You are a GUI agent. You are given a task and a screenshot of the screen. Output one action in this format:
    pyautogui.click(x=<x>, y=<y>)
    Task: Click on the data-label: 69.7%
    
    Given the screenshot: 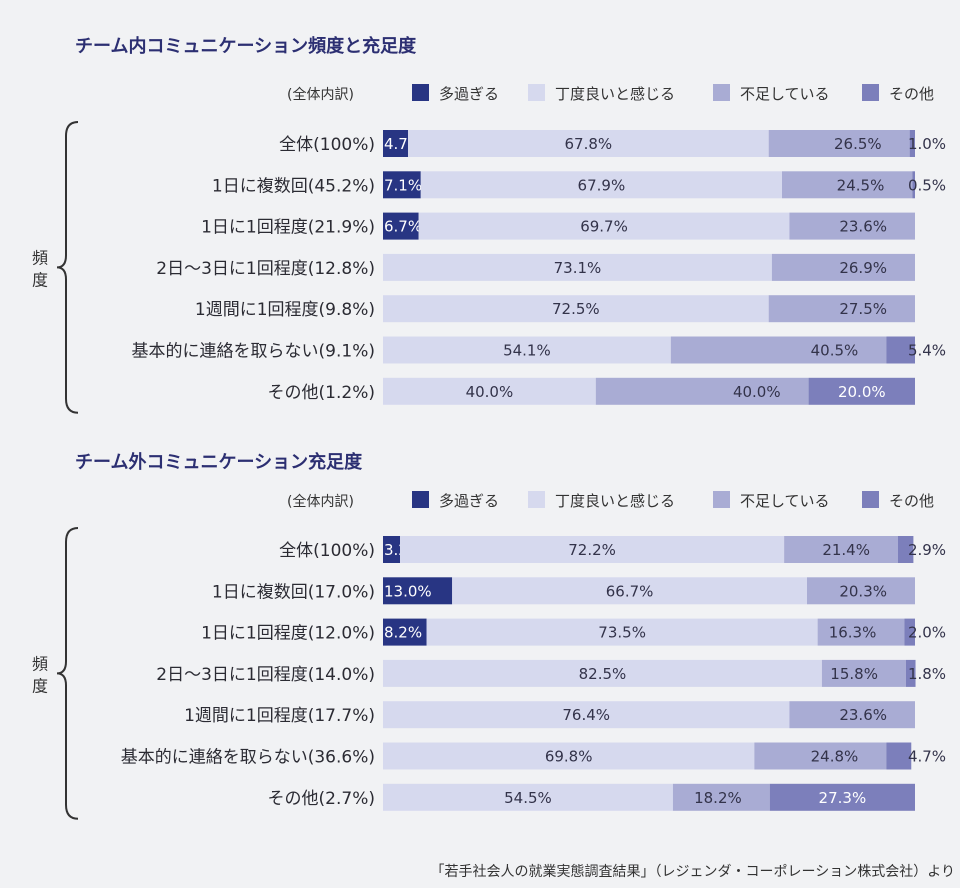 What is the action you would take?
    pyautogui.click(x=604, y=227)
    